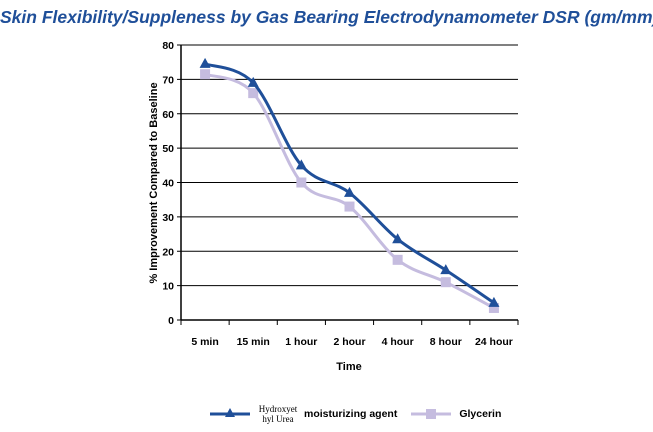 The height and width of the screenshot is (432, 653). Describe the element at coordinates (154, 182) in the screenshot. I see `y-axis-title: % Improvement Compared to Baseline` at that location.